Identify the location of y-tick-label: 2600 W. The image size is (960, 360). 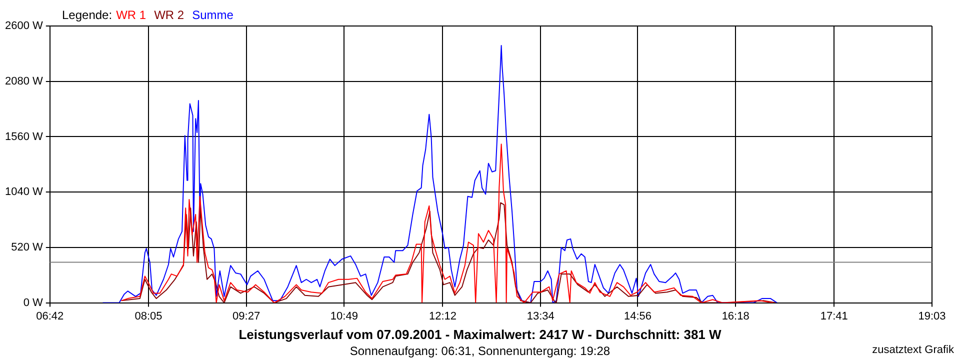
(24, 26).